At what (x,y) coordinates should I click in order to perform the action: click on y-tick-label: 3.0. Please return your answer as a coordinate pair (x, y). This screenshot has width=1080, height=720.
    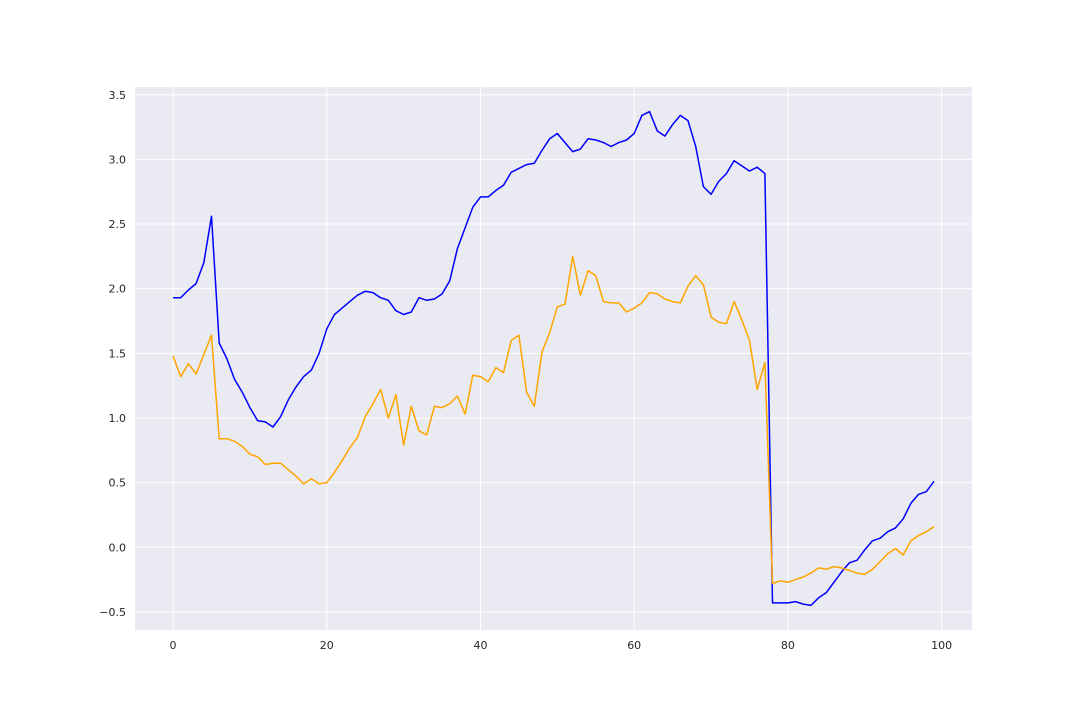
    Looking at the image, I should click on (118, 159).